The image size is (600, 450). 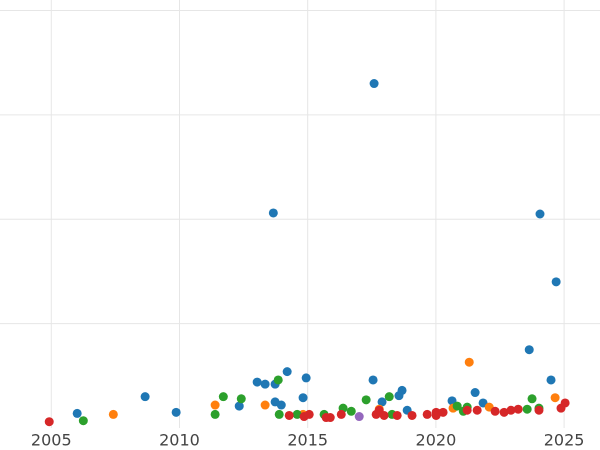 I want to click on x-tick-label: 2025, so click(x=564, y=440).